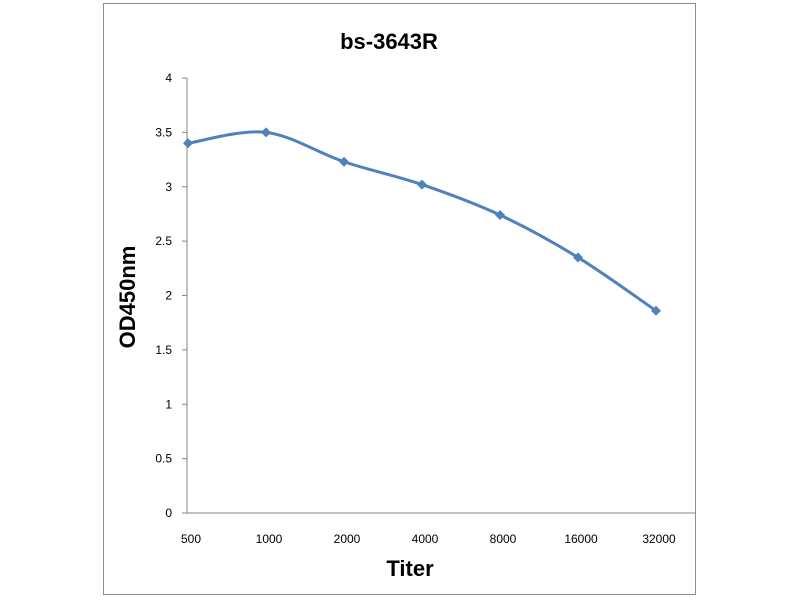 The width and height of the screenshot is (800, 600). Describe the element at coordinates (410, 568) in the screenshot. I see `x-axis-title: Titer` at that location.